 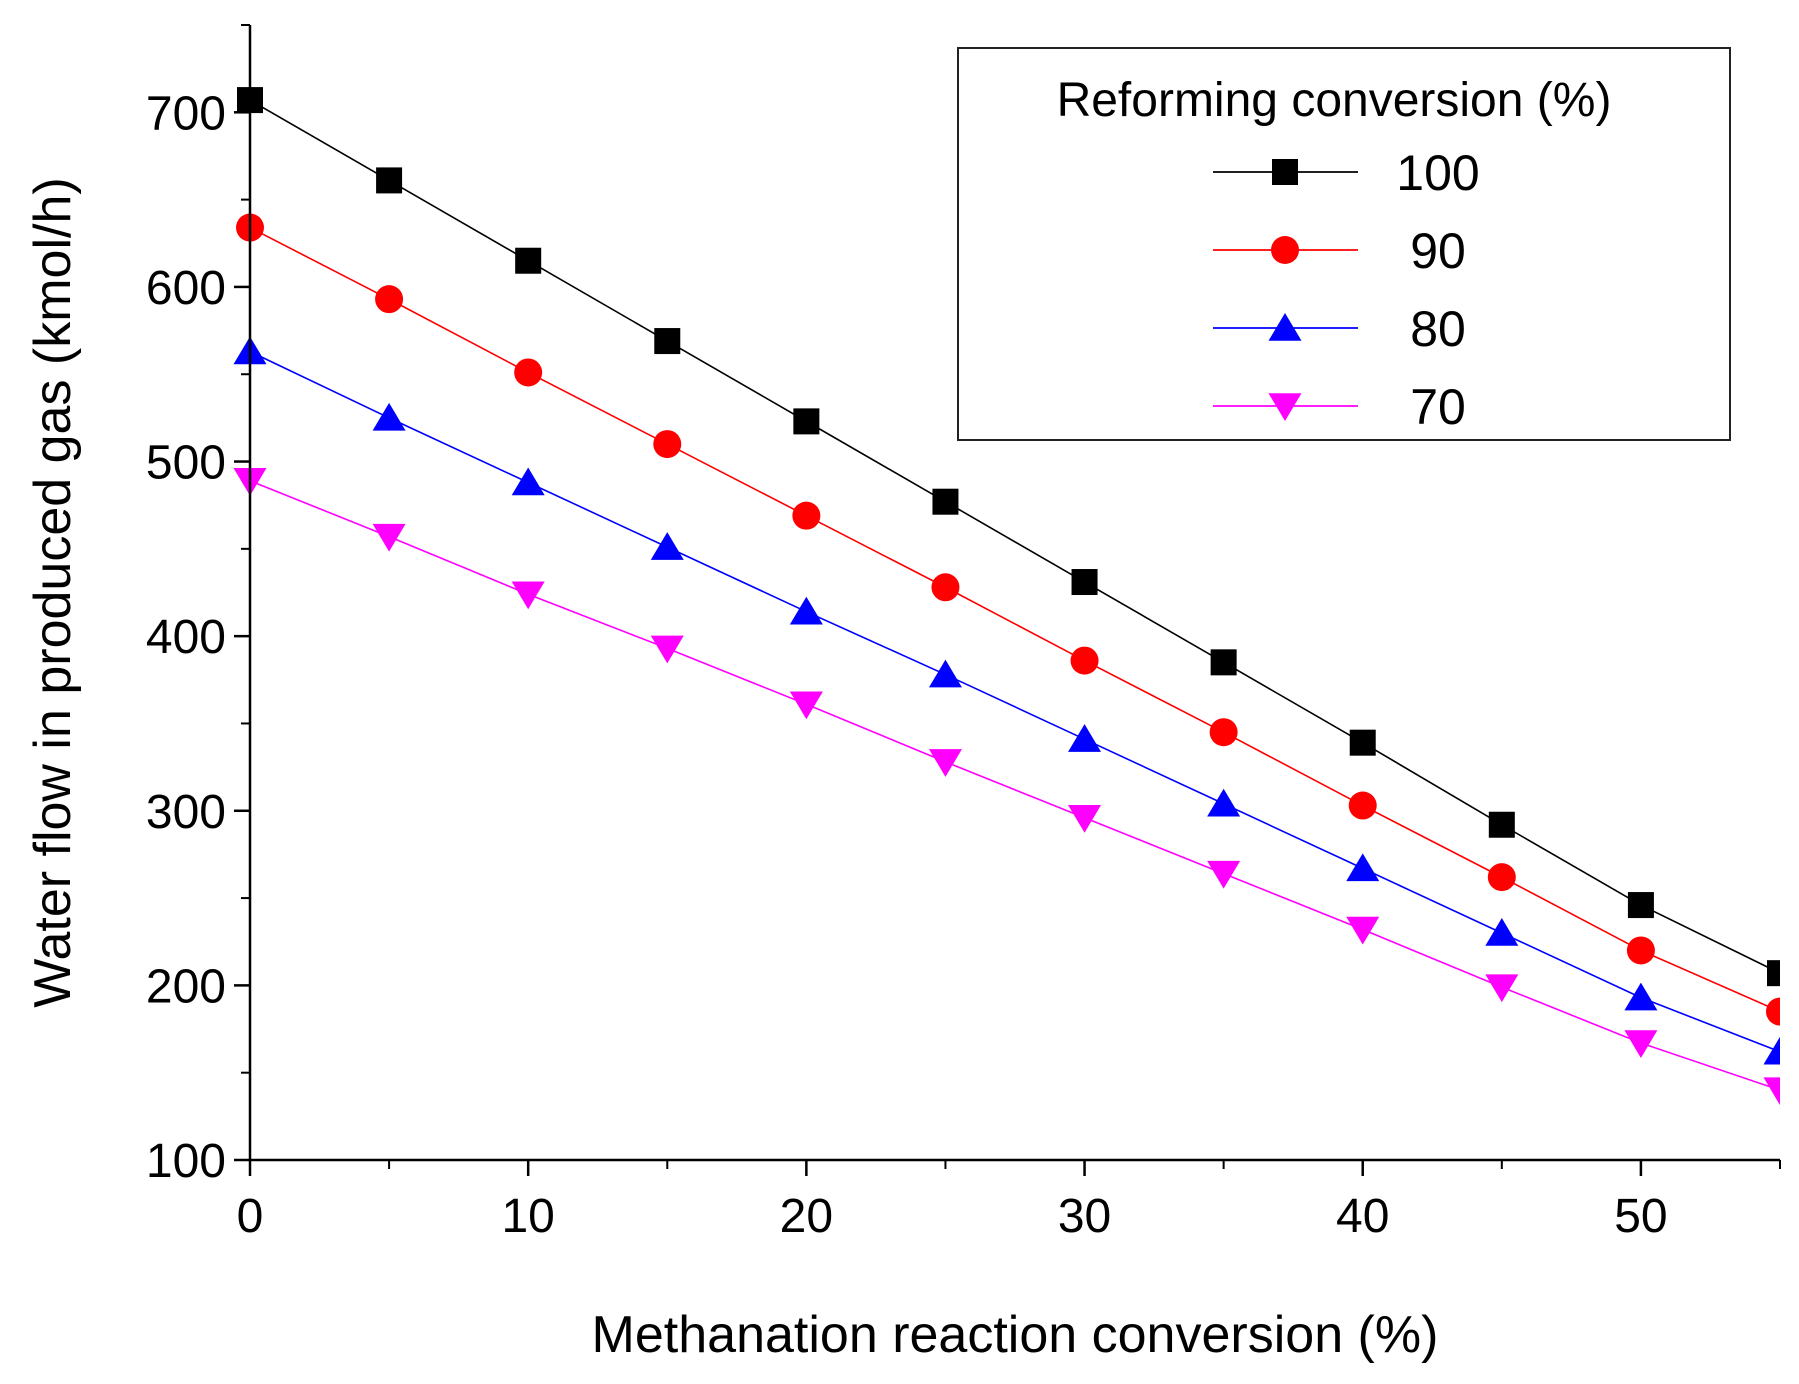 I want to click on legend-box, so click(x=1344, y=244).